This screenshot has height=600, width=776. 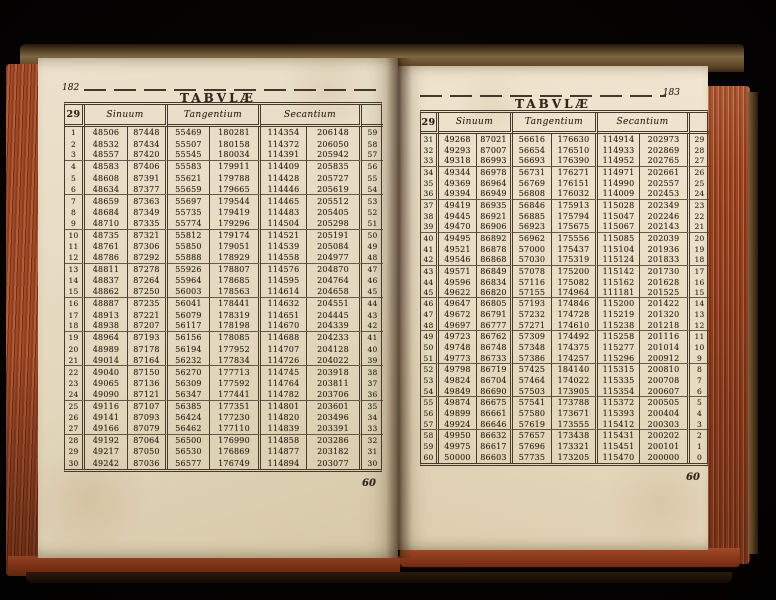 I want to click on sin-cell: 87264, so click(x=148, y=281).